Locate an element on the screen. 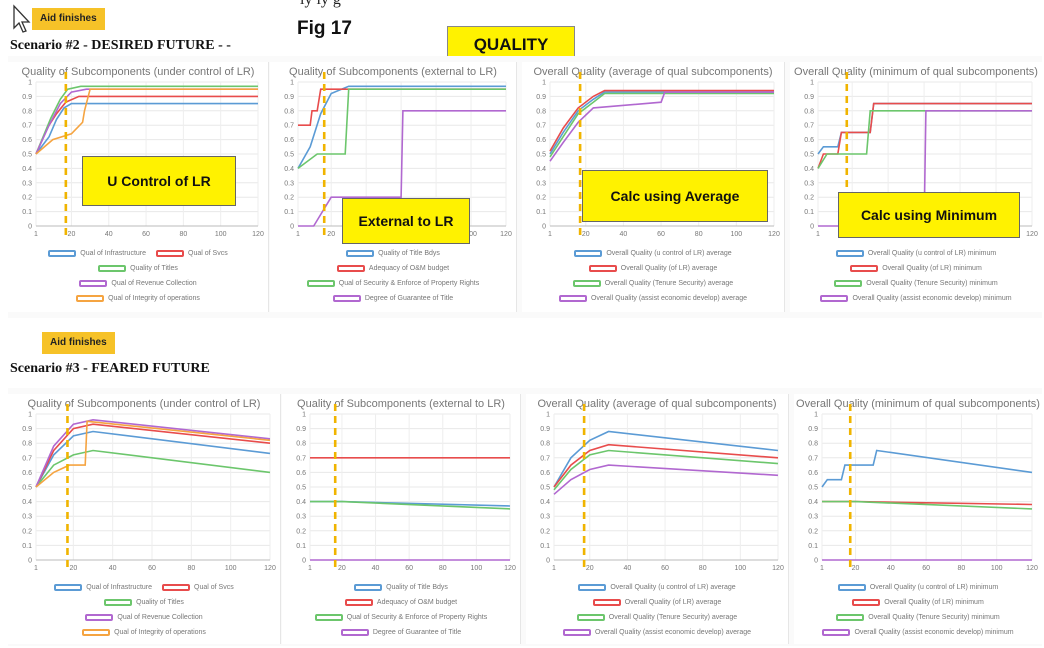 This screenshot has width=1044, height=648. legend-label: Quality of Title Bdys is located at coordinates (417, 587).